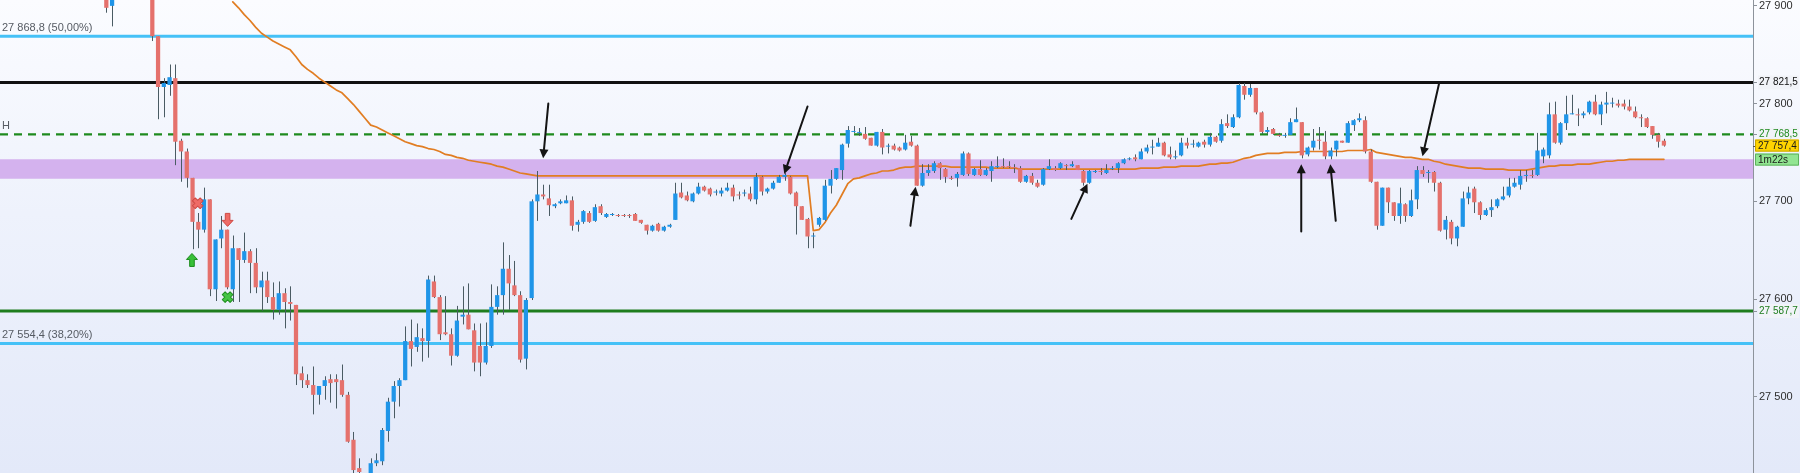 The width and height of the screenshot is (1800, 473). I want to click on y-tick-label: 27 900, so click(1776, 5).